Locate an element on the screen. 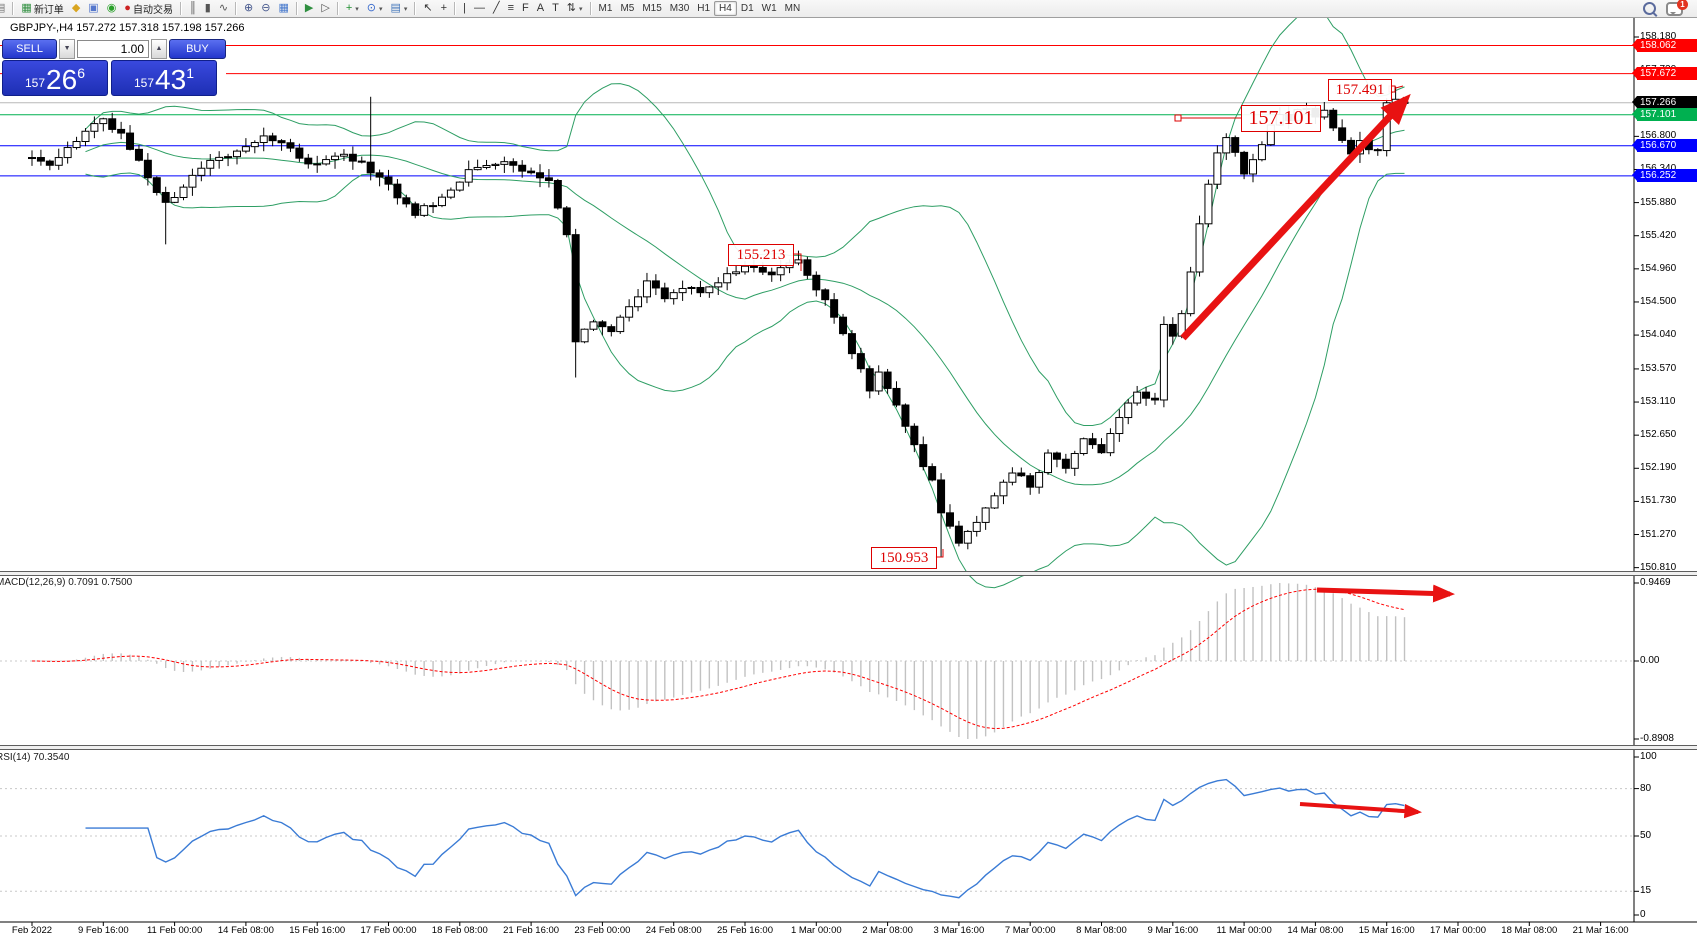 Image resolution: width=1697 pixels, height=938 pixels. volume-decrease-button: ▼ is located at coordinates (67, 49).